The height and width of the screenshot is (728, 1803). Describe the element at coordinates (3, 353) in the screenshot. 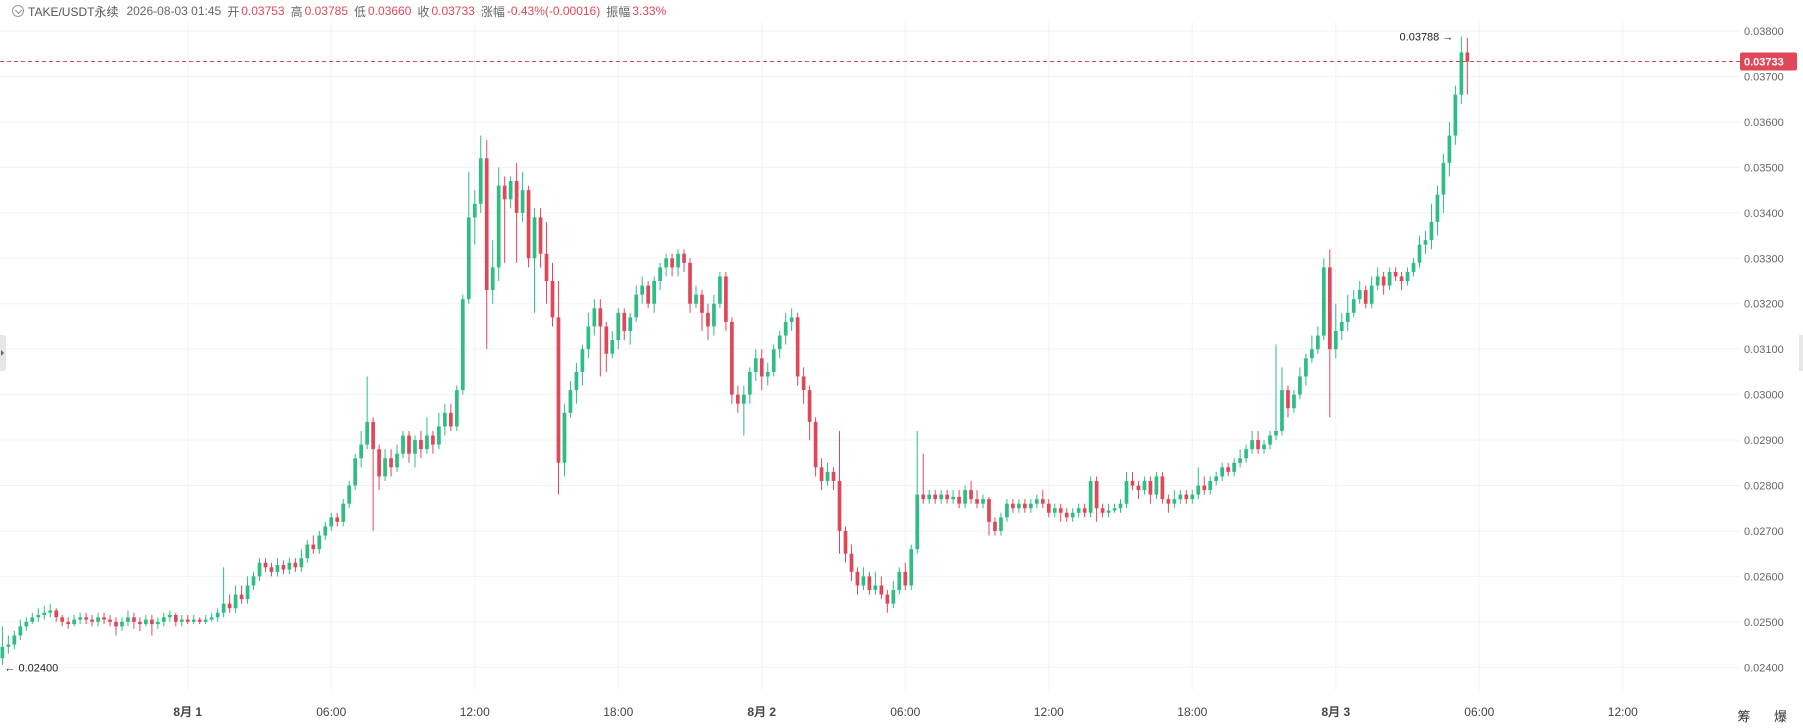

I see `left-panel-toggle` at that location.